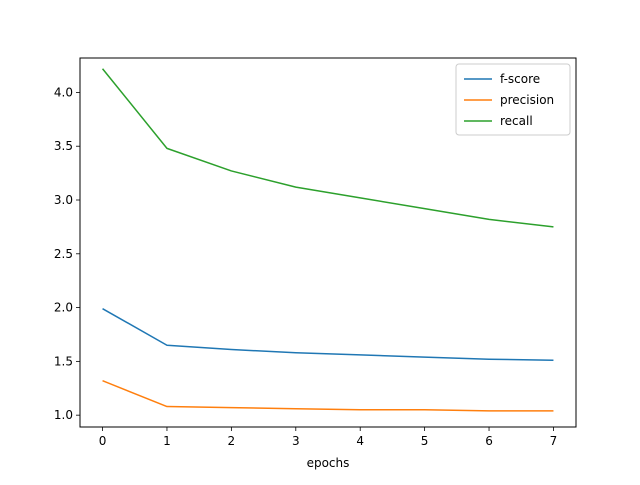 Image resolution: width=640 pixels, height=485 pixels. I want to click on legend-frame, so click(513, 99).